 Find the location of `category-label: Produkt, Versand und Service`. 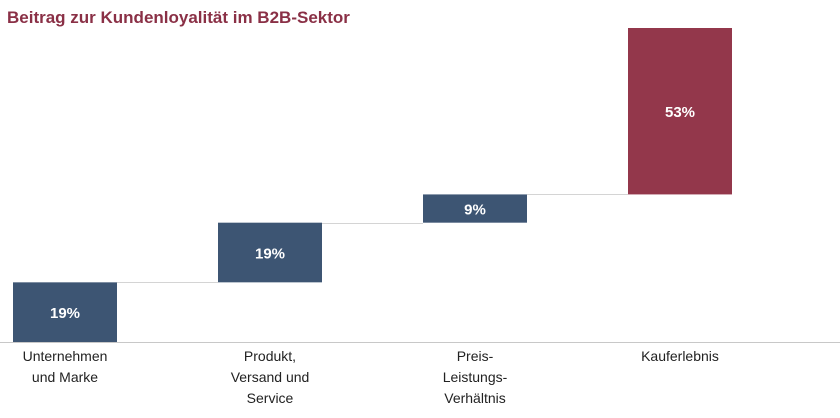

category-label: Produkt, Versand und Service is located at coordinates (270, 377).